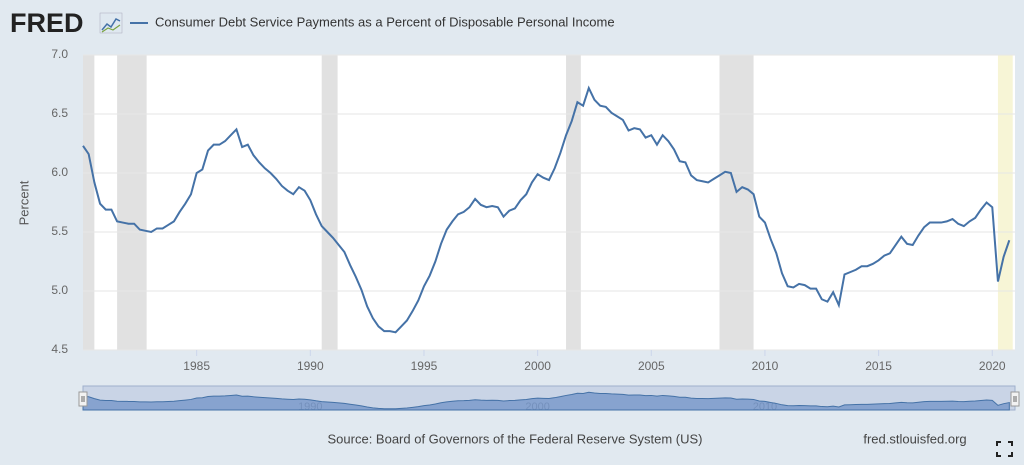 This screenshot has width=1024, height=465. I want to click on x-tick-label: 2020, so click(992, 366).